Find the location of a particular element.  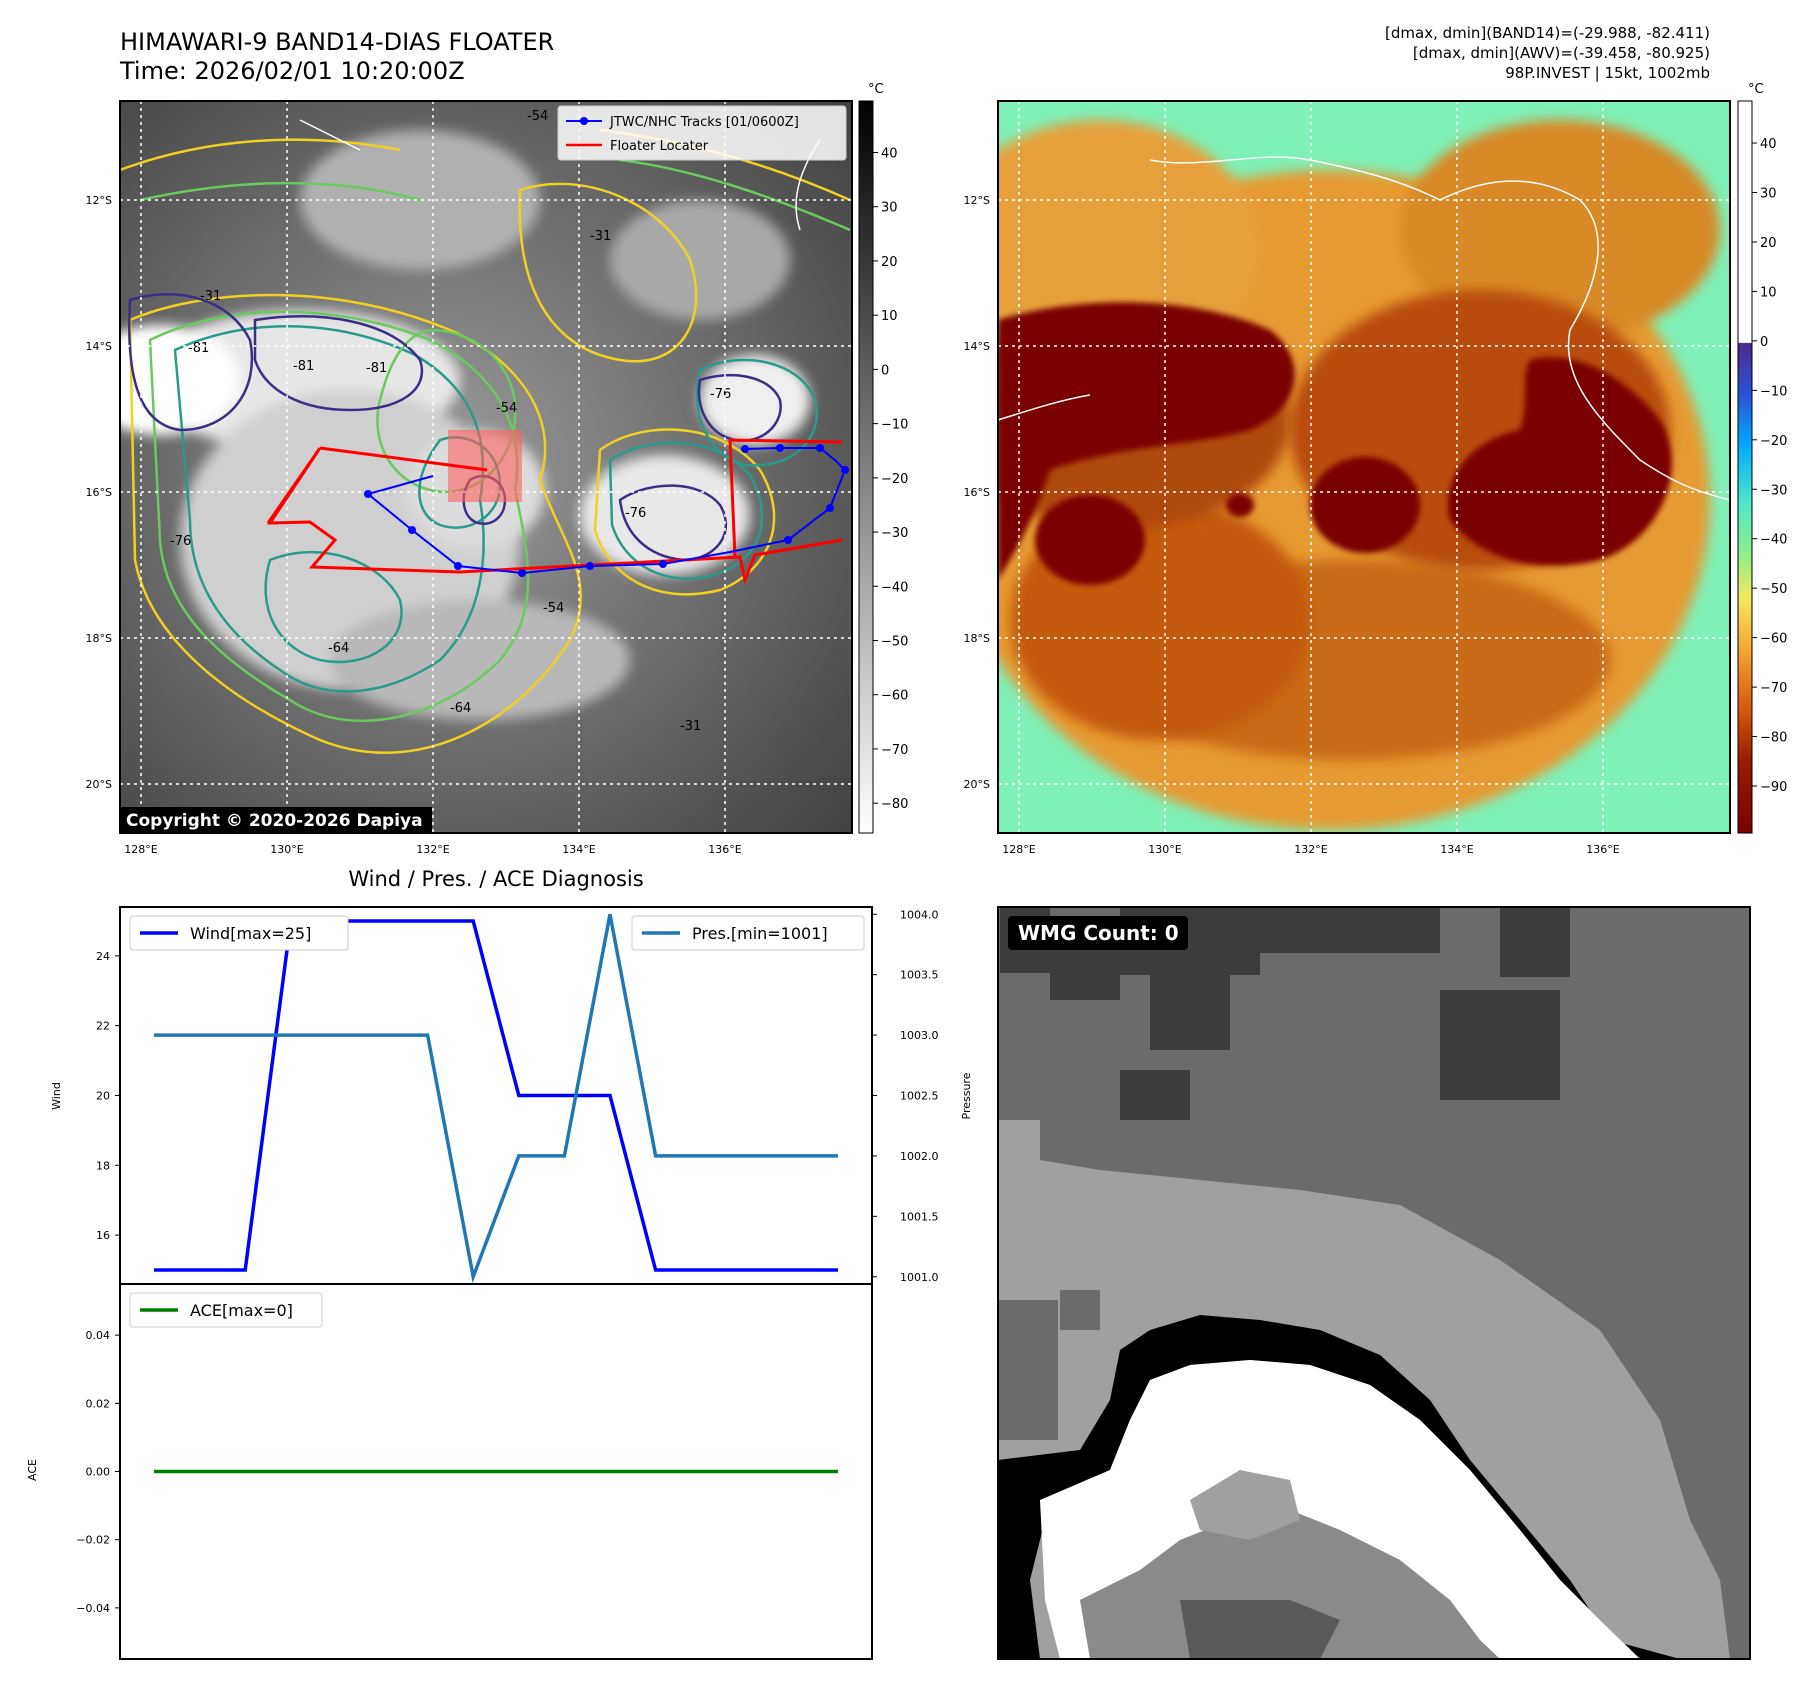

ir-lat-labels: 12°S 14°S 16°S 18°S 20°S is located at coordinates (99, 492).